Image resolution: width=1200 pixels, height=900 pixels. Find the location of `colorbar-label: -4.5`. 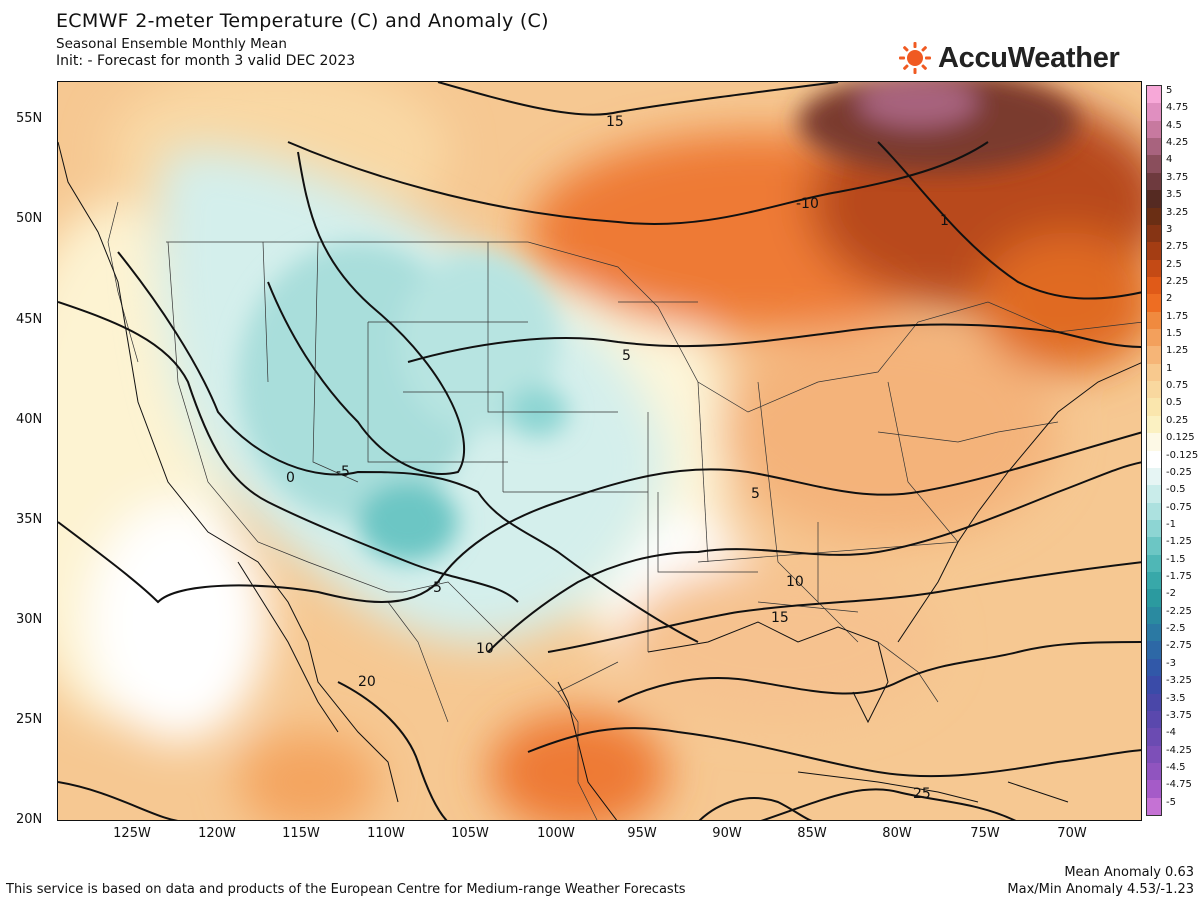

colorbar-label: -4.5 is located at coordinates (1176, 767).